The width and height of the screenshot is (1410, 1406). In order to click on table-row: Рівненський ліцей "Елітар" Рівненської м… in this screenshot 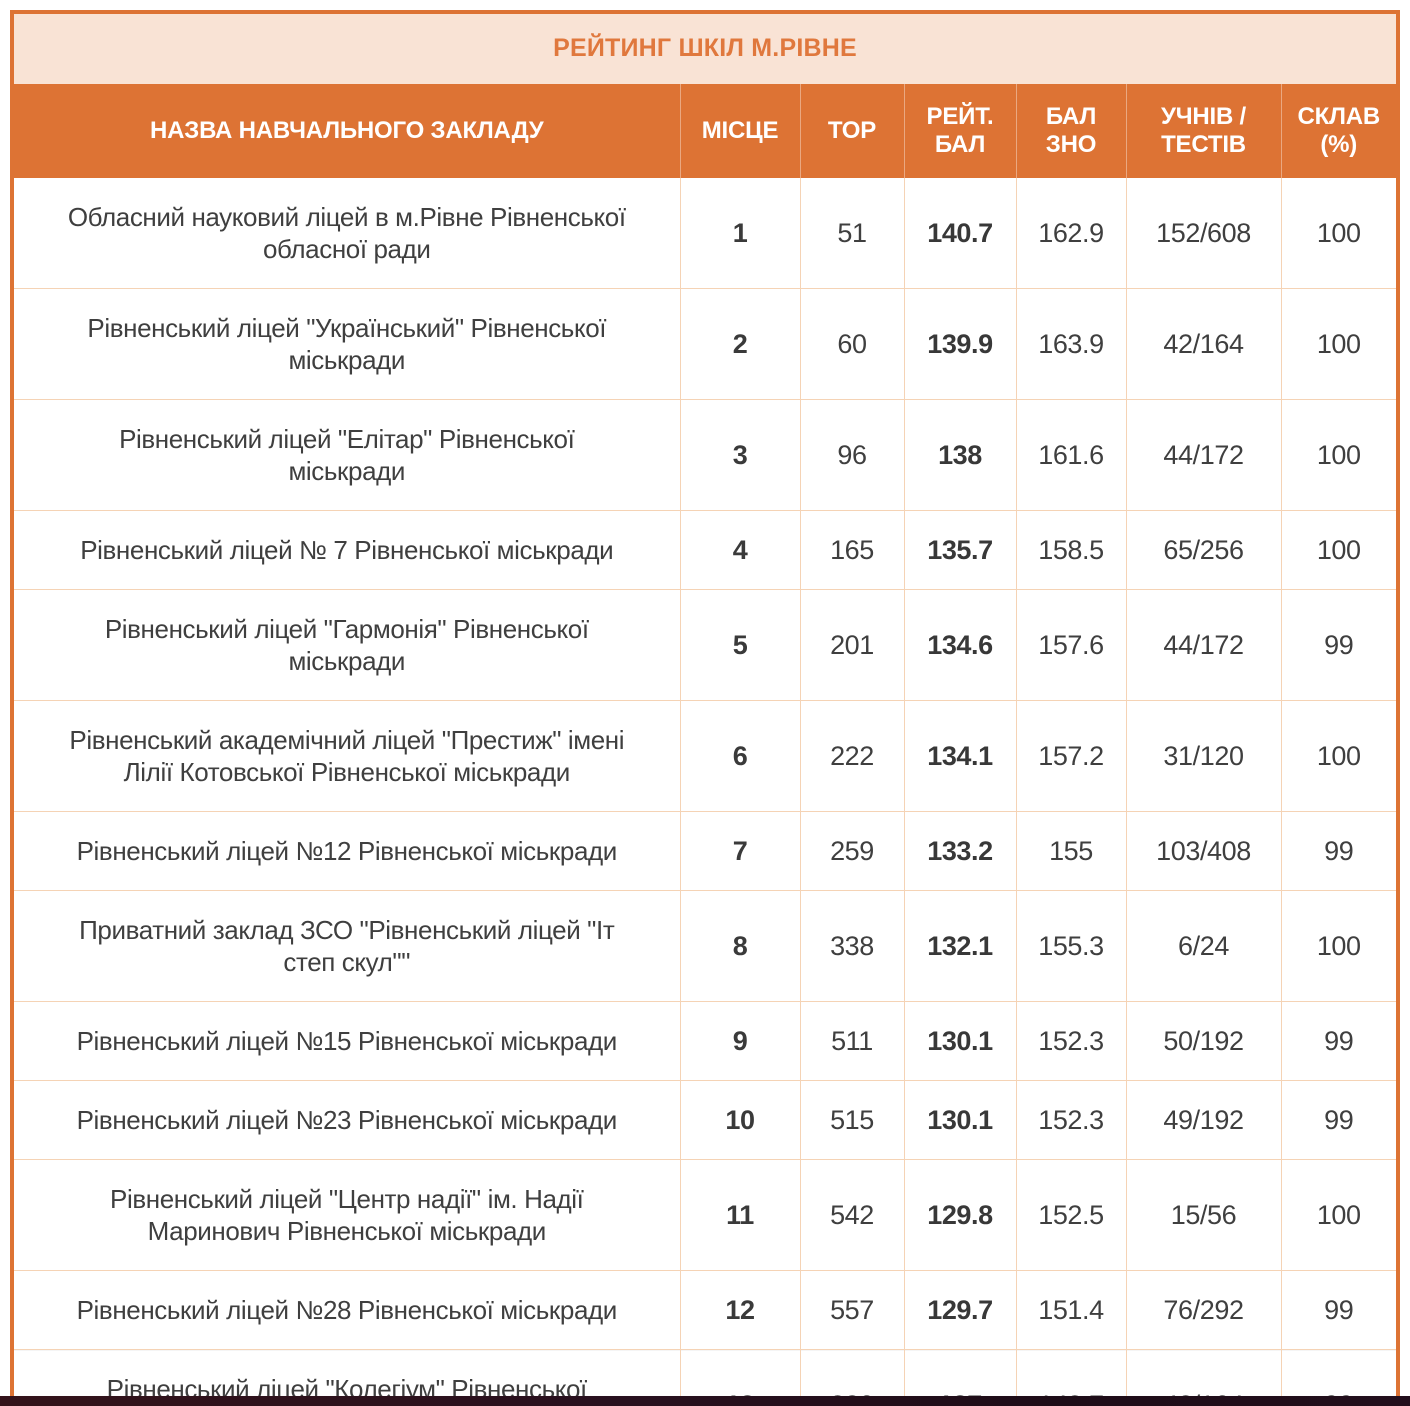, I will do `click(705, 455)`.